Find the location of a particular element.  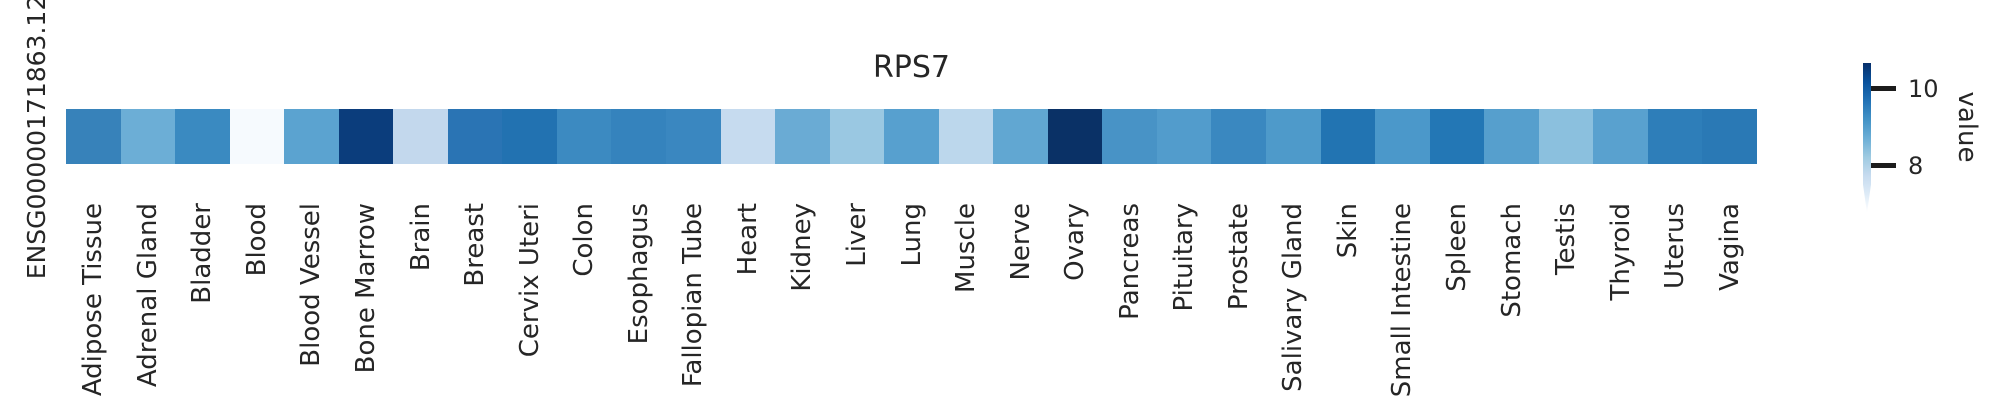

x-tick-label: Prostate is located at coordinates (1238, 257).